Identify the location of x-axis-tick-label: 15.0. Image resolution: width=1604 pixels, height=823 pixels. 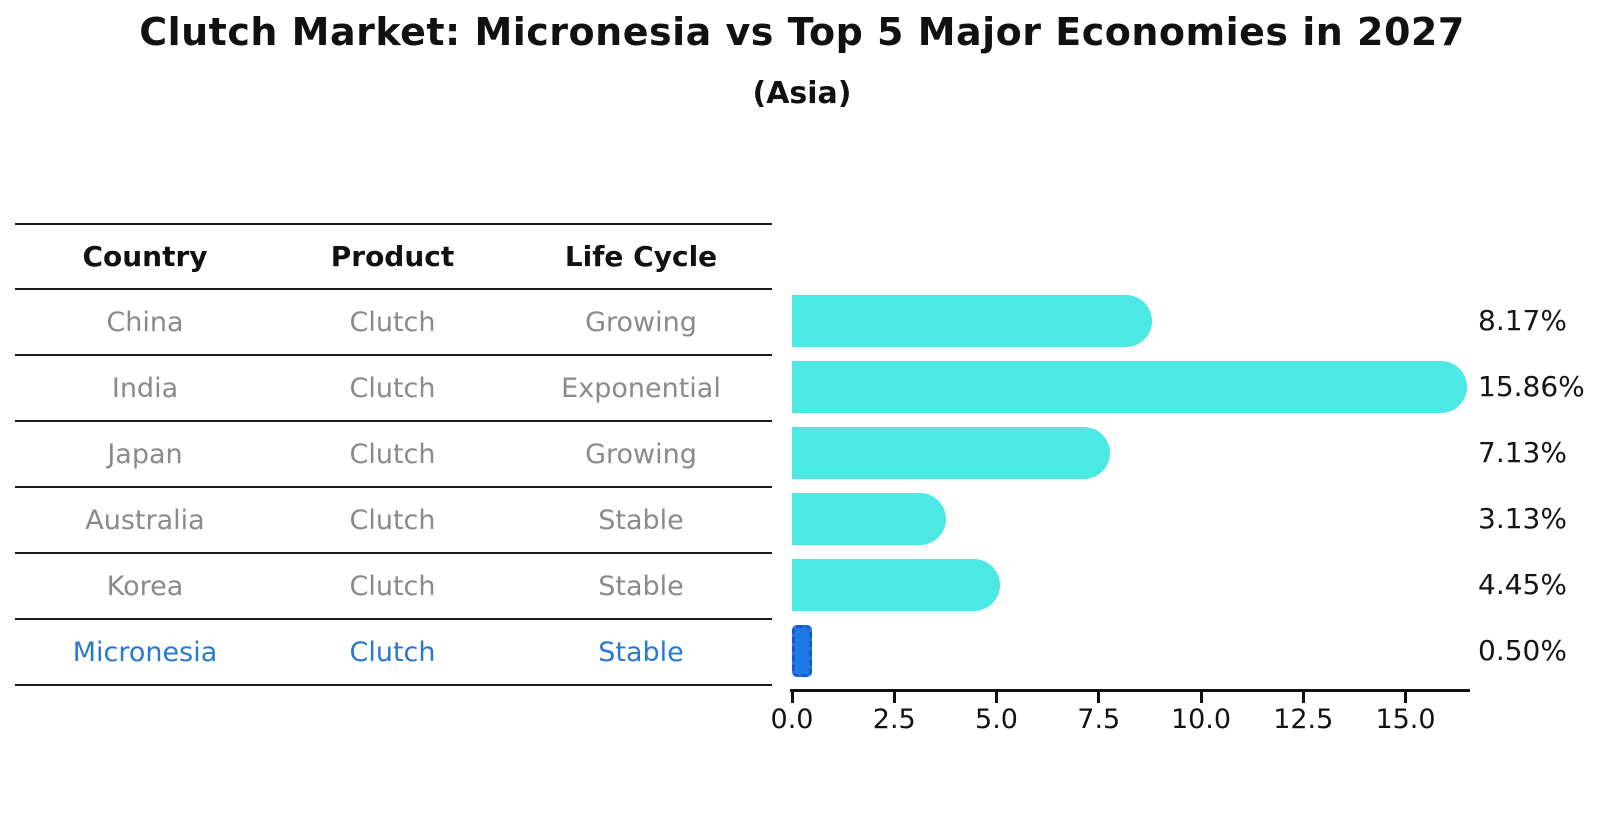
(1405, 719).